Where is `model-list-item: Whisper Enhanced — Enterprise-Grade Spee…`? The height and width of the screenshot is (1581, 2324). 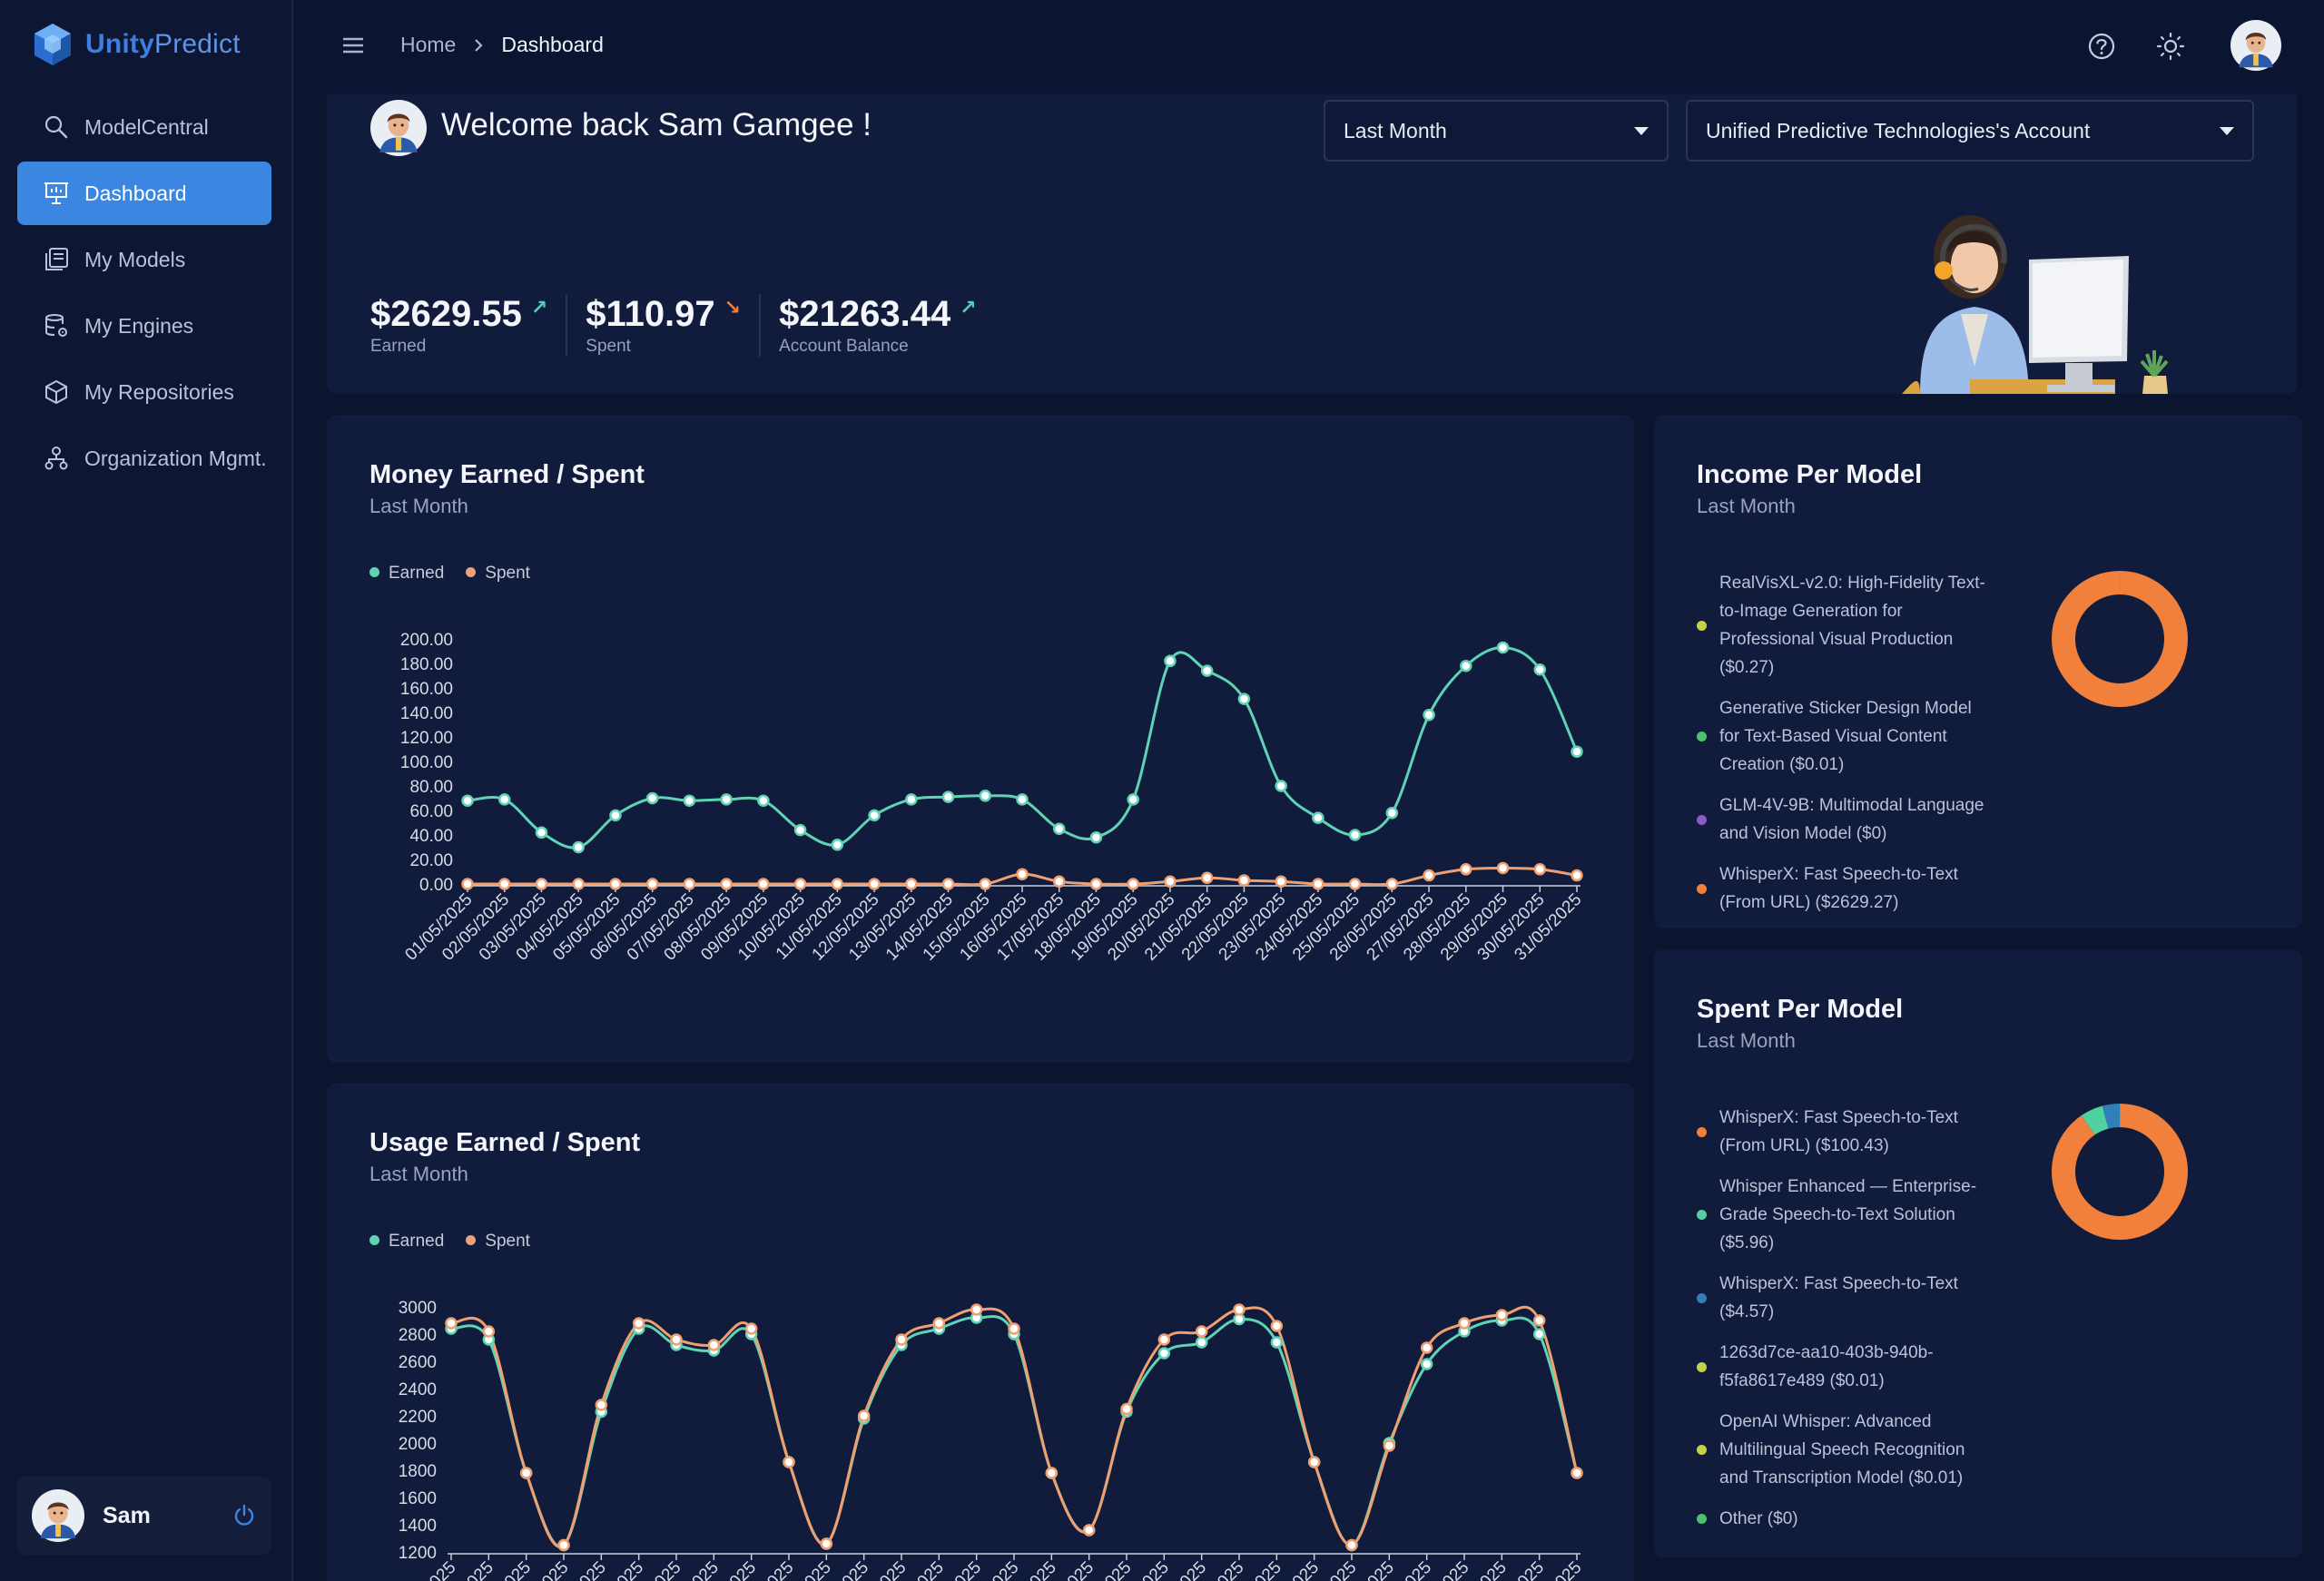
model-list-item: Whisper Enhanced — Enterprise-Grade Spee… is located at coordinates (1846, 1215).